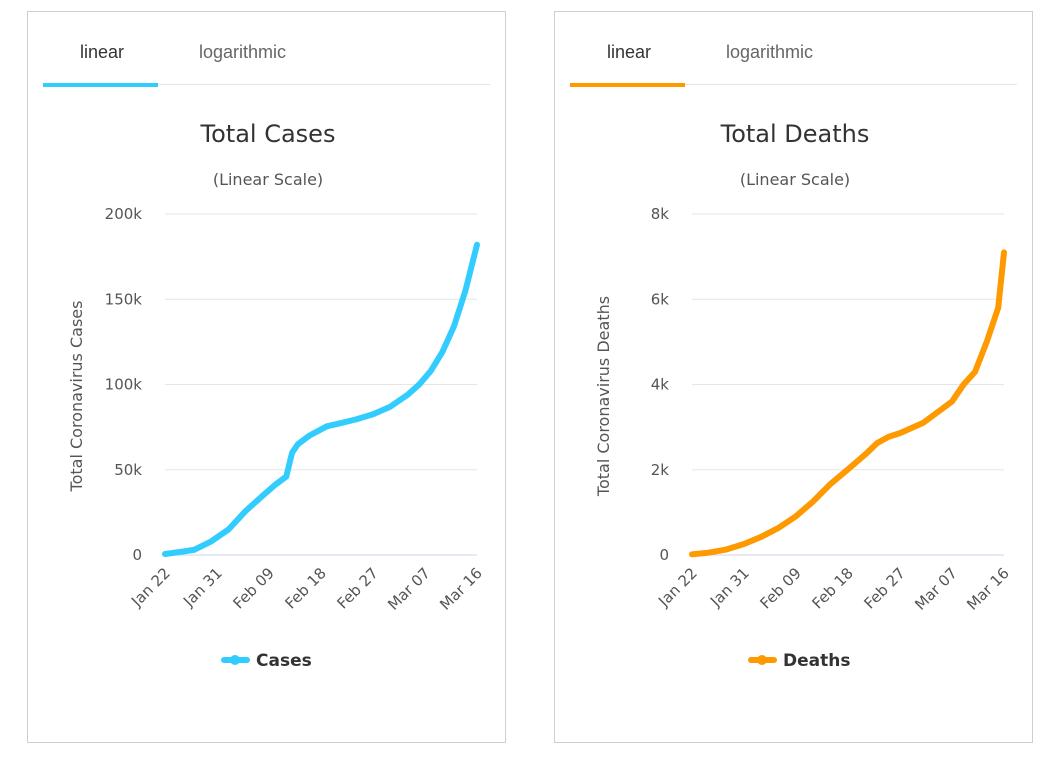 This screenshot has height=764, width=1063. Describe the element at coordinates (124, 385) in the screenshot. I see `y-tick-label: 100k` at that location.